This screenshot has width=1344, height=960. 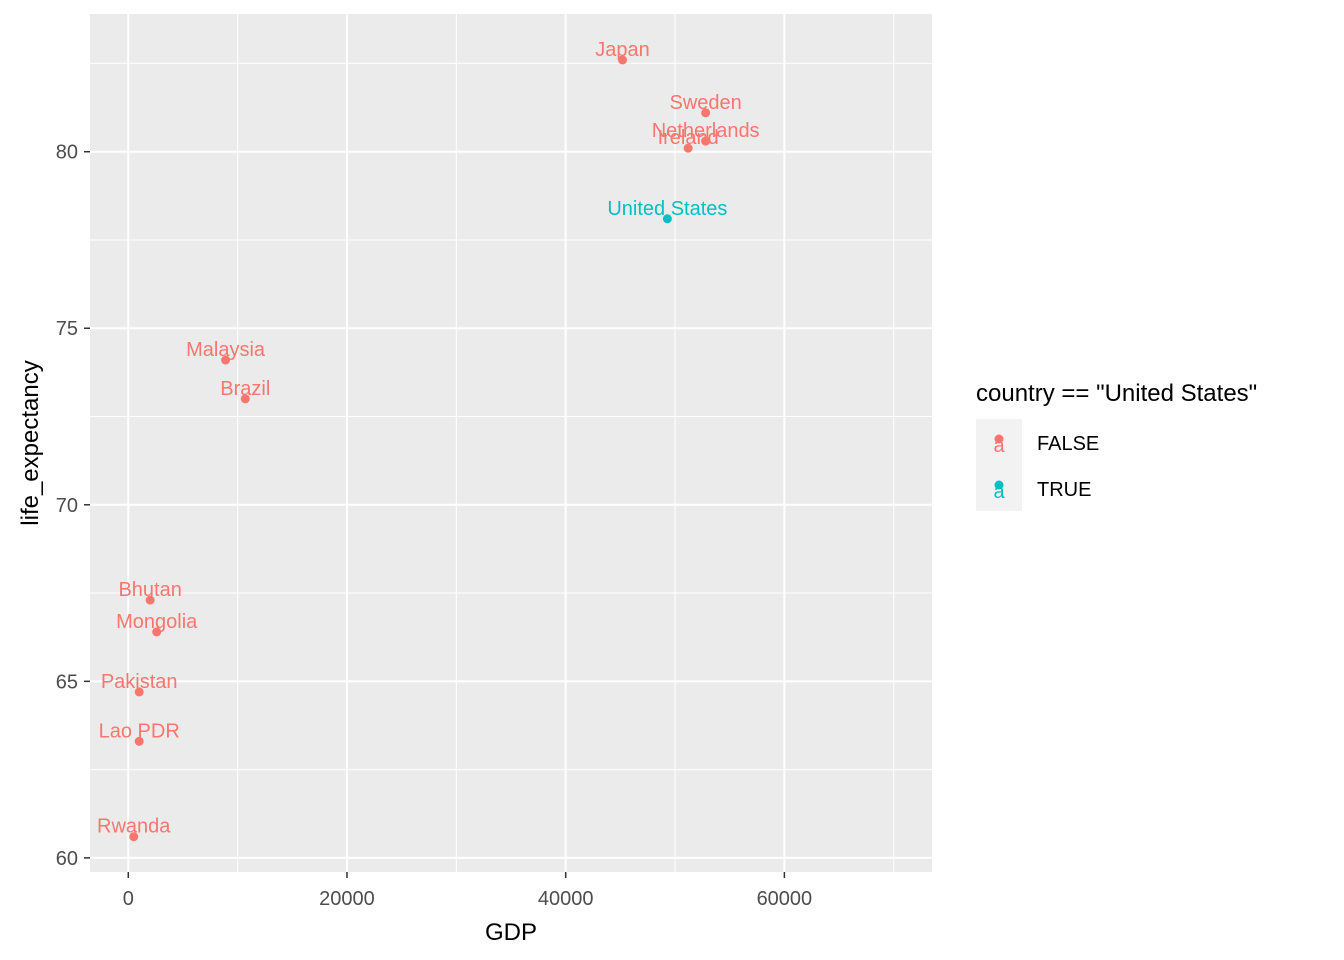 What do you see at coordinates (226, 350) in the screenshot?
I see `data-point-label: Malaysia` at bounding box center [226, 350].